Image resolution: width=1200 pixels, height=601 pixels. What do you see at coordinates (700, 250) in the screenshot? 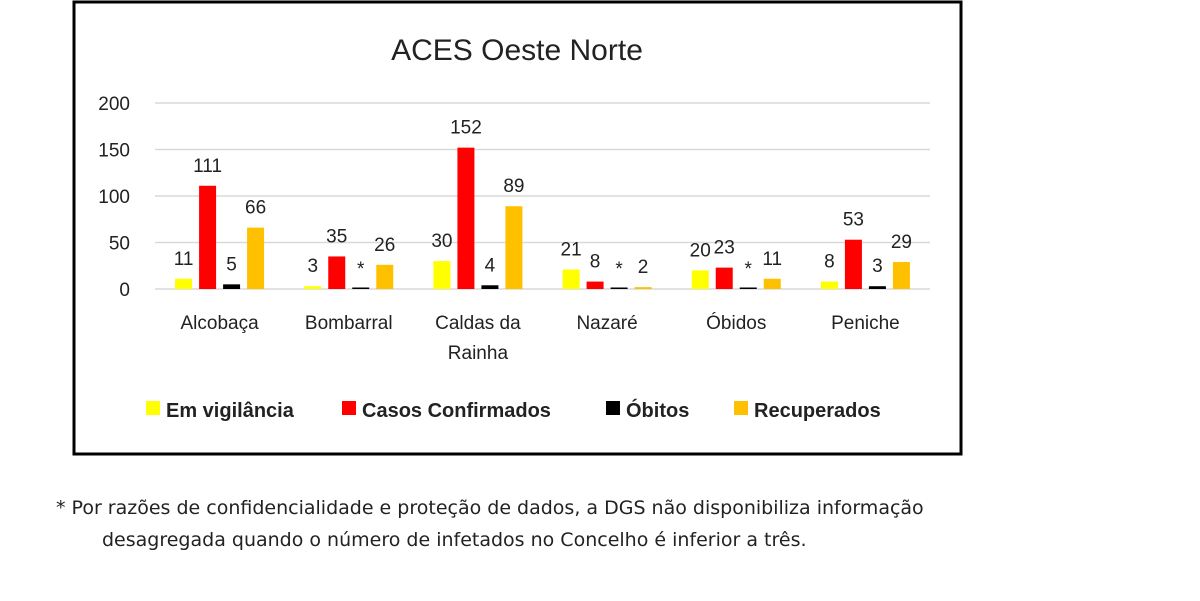
I see `data-label: 20` at bounding box center [700, 250].